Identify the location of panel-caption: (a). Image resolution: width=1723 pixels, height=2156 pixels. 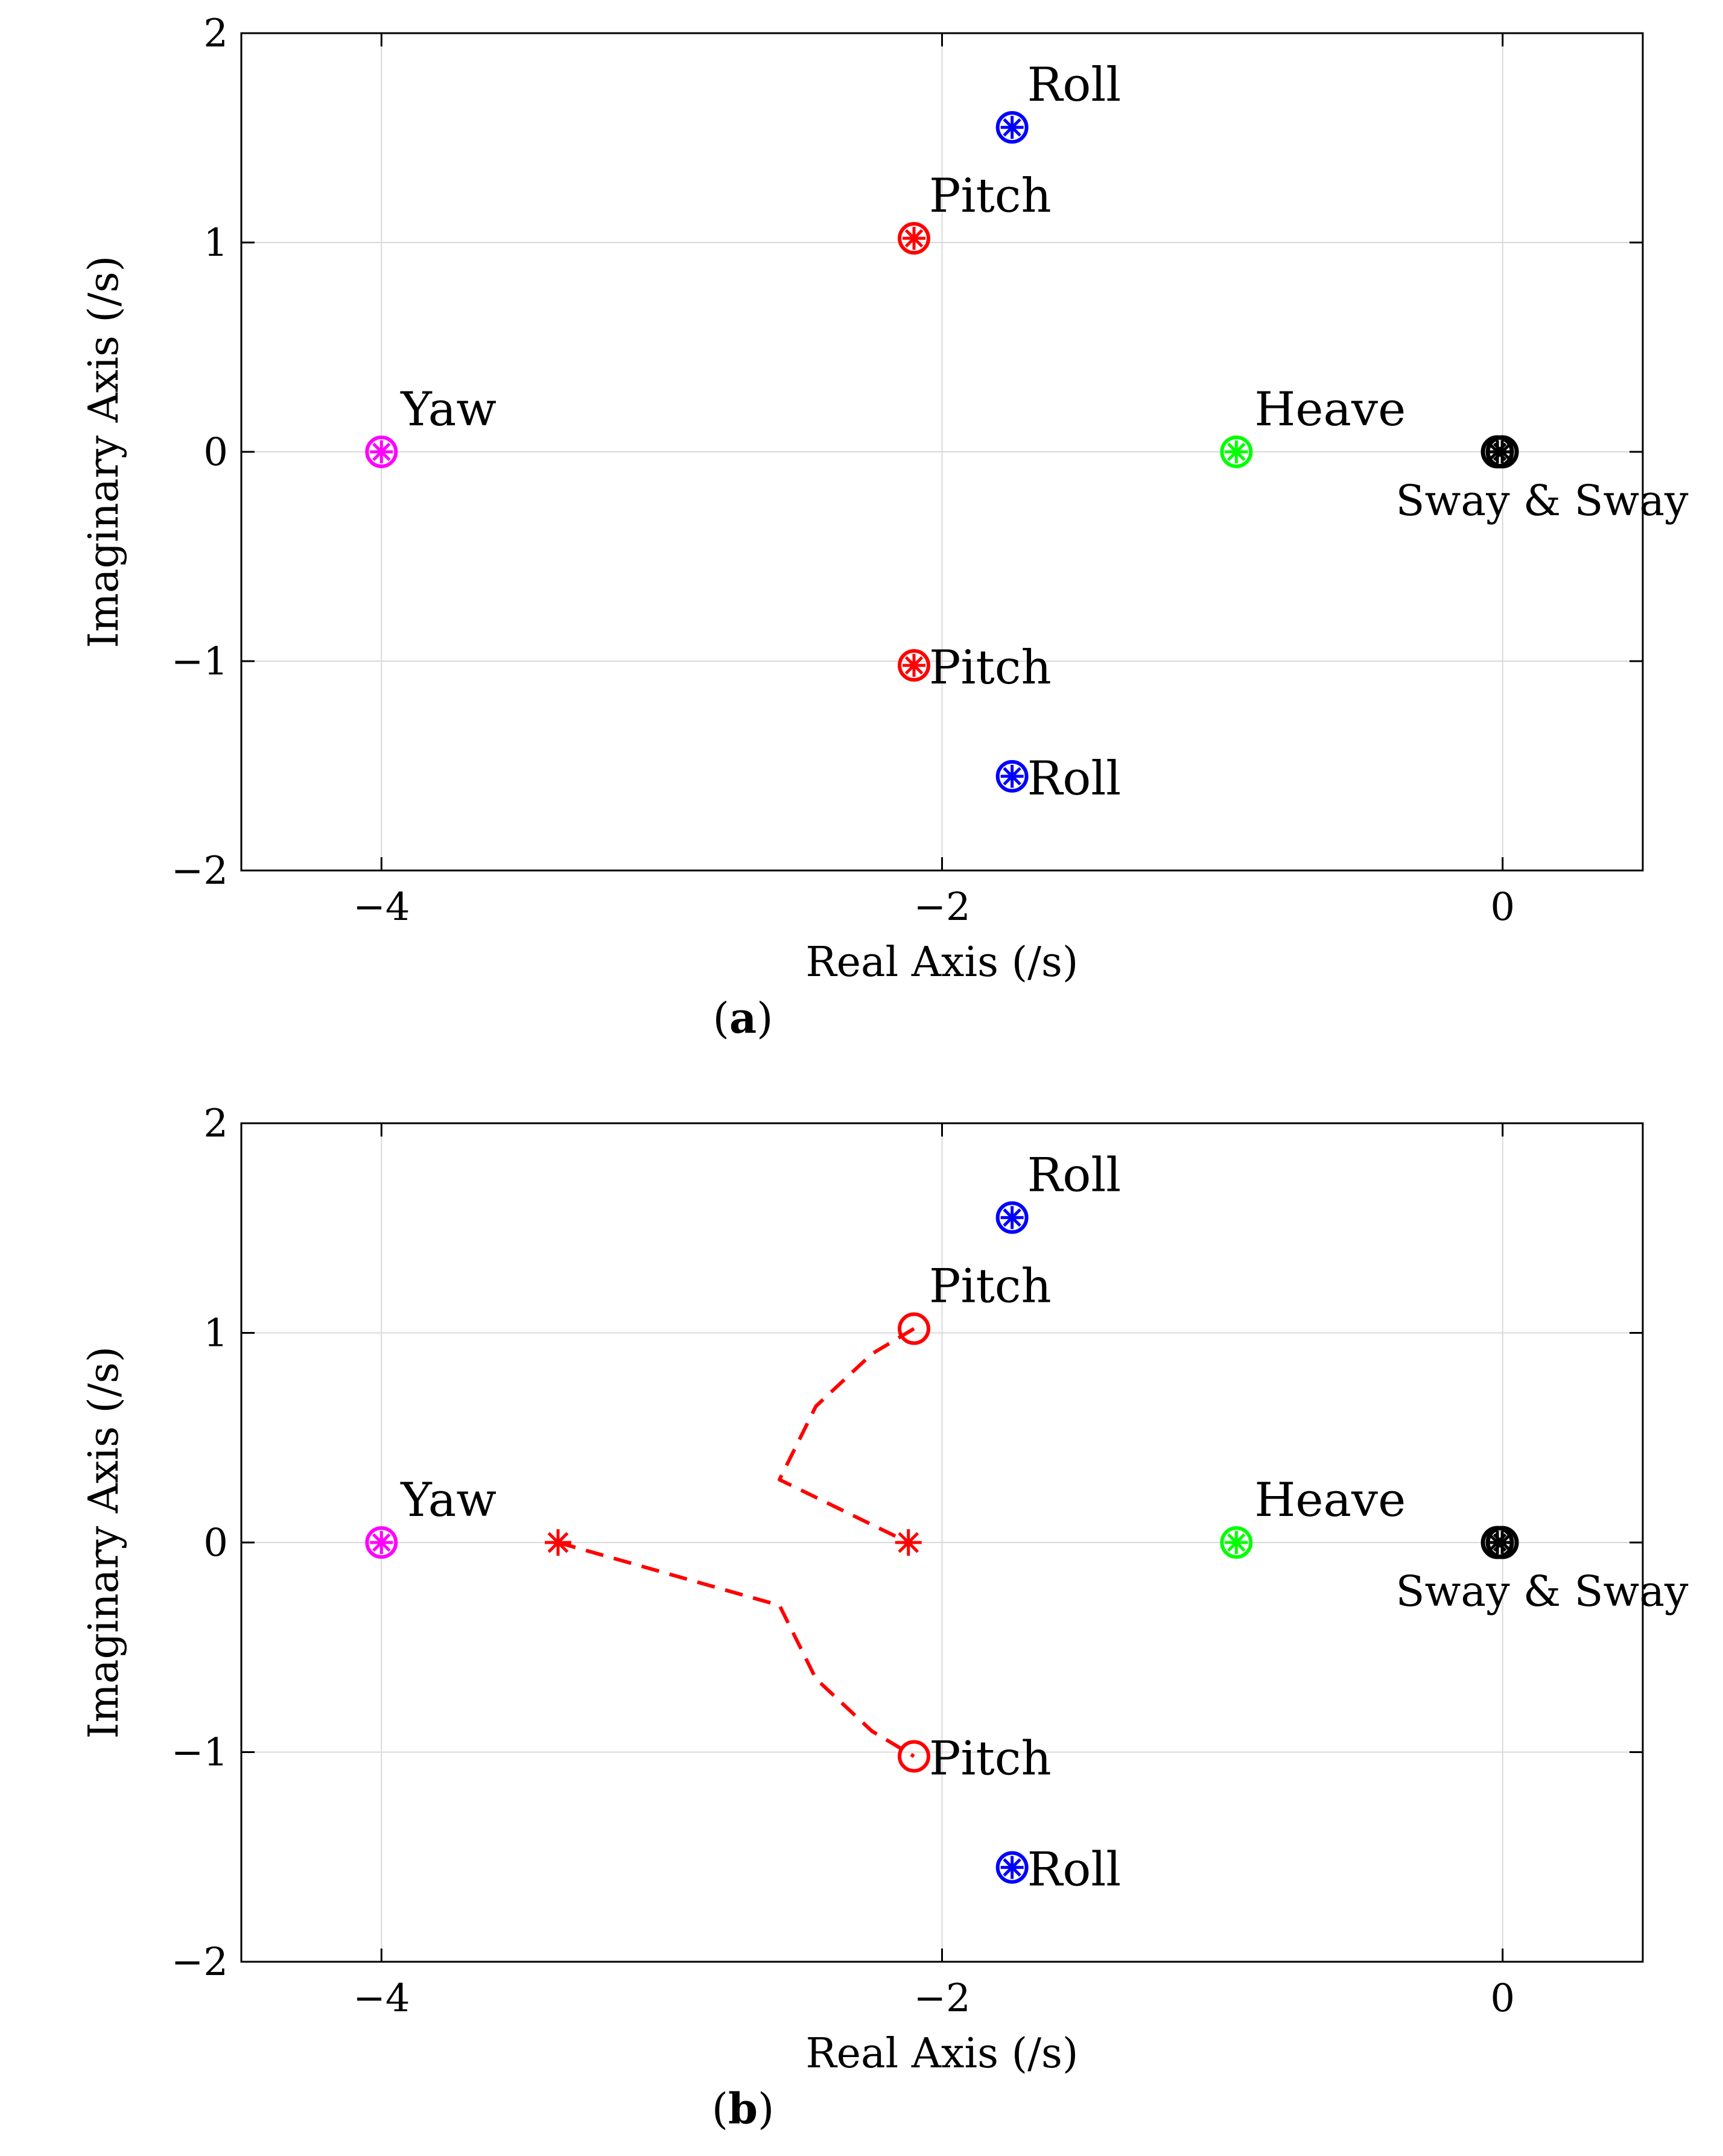
(743, 1018).